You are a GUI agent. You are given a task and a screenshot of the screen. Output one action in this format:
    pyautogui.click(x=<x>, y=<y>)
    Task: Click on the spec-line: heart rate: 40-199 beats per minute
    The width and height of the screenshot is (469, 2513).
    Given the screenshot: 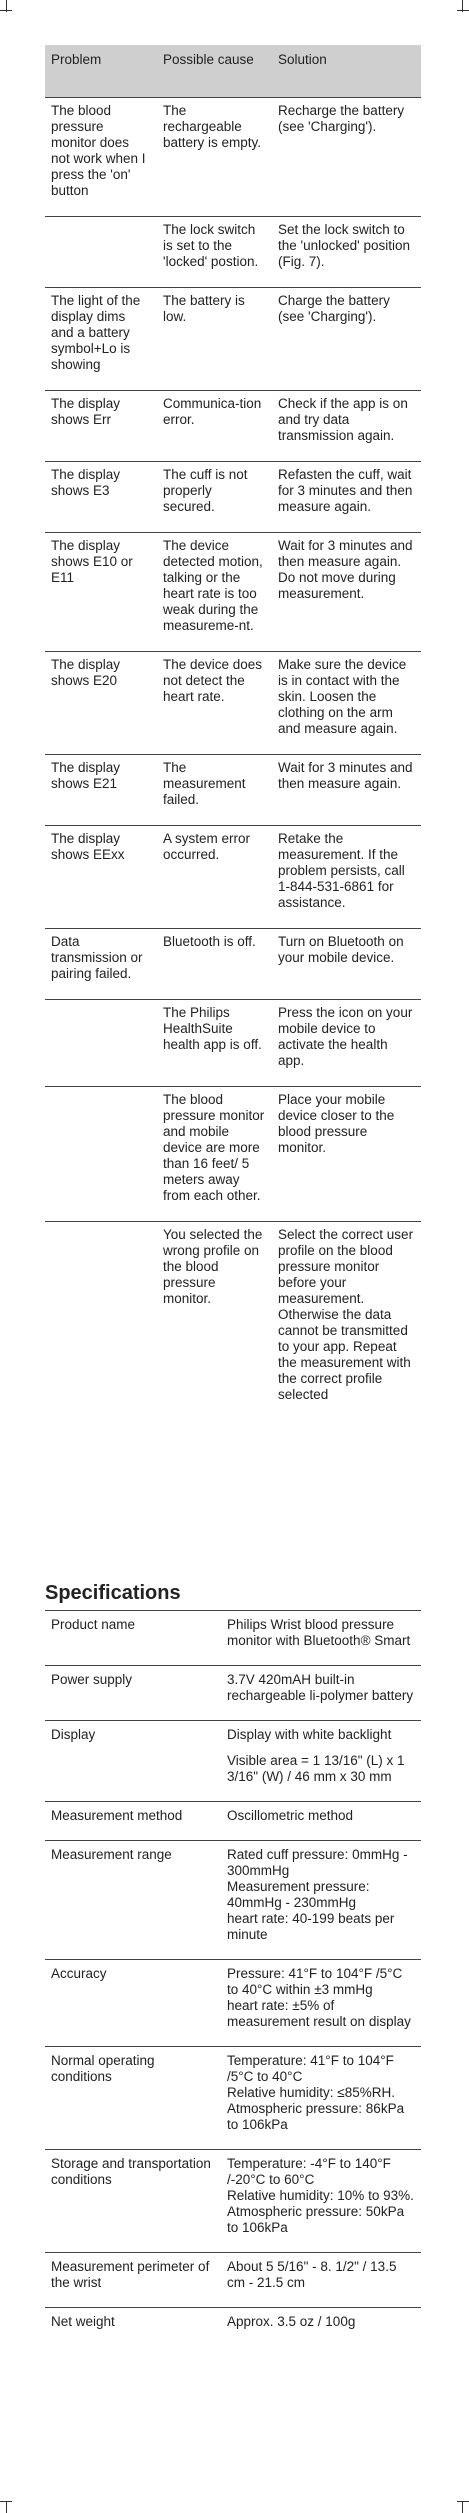 What is the action you would take?
    pyautogui.click(x=311, y=1926)
    